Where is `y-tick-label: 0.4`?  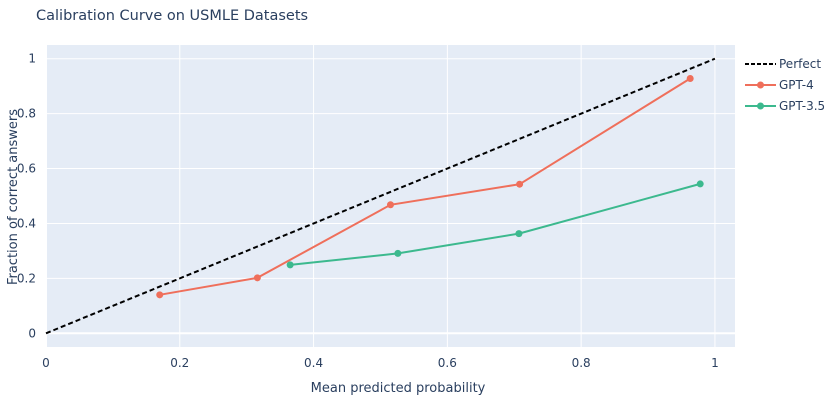
y-tick-label: 0.4 is located at coordinates (26, 223).